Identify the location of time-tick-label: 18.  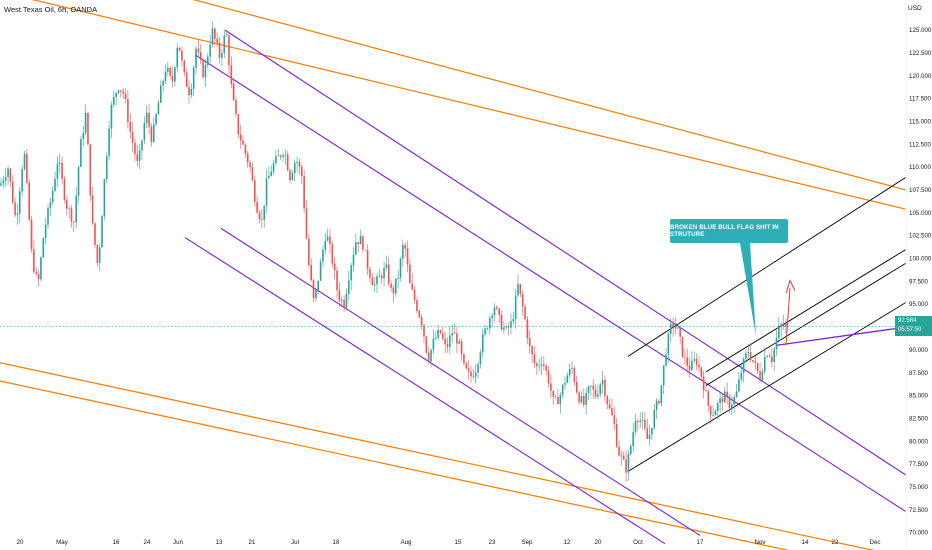
(336, 542).